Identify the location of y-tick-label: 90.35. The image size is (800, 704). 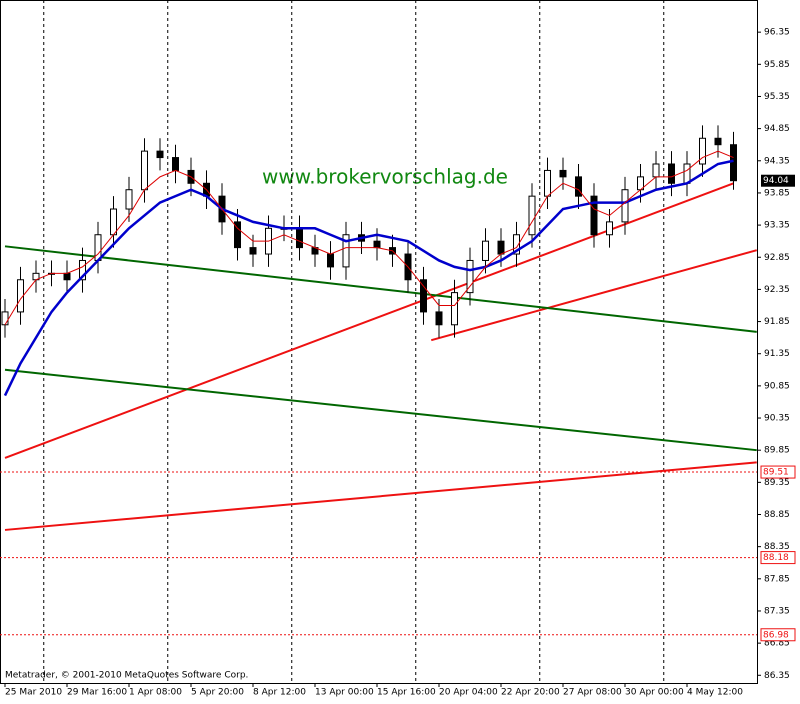
(777, 419).